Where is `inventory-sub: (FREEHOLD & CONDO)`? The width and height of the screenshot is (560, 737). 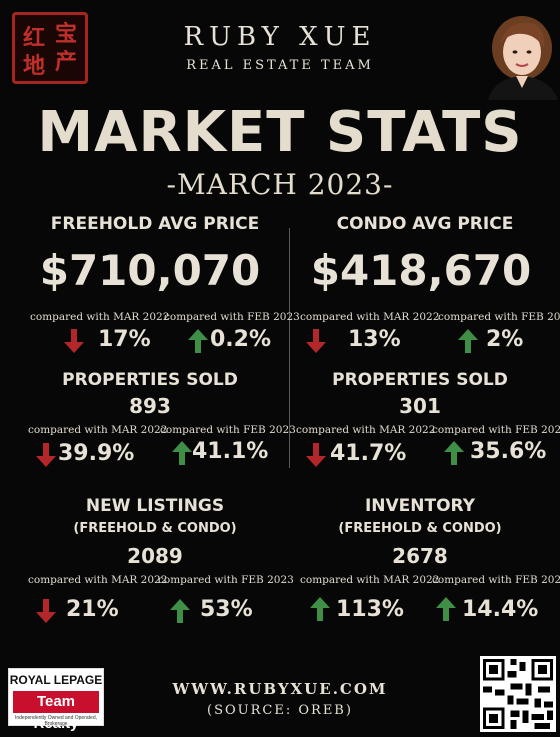
inventory-sub: (FREEHOLD & CONDO) is located at coordinates (420, 528).